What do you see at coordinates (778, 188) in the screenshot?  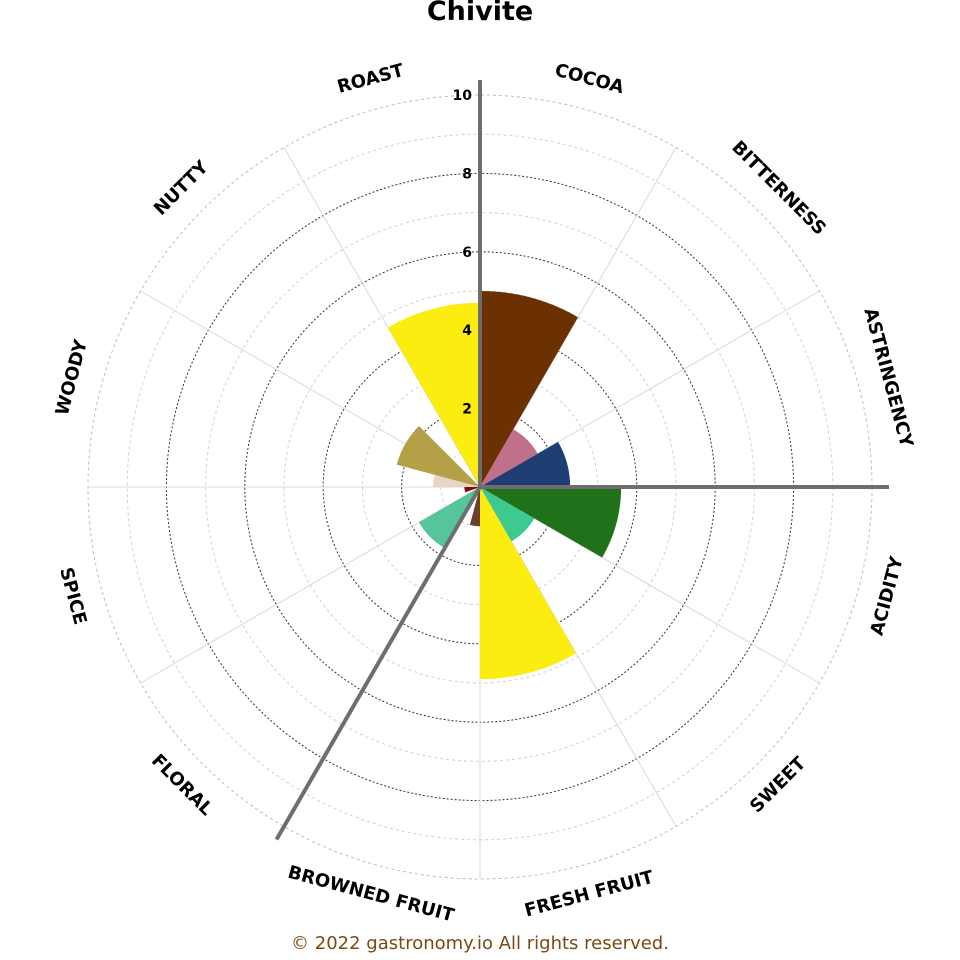 I see `category-label-bitterness: BITTERNESS` at bounding box center [778, 188].